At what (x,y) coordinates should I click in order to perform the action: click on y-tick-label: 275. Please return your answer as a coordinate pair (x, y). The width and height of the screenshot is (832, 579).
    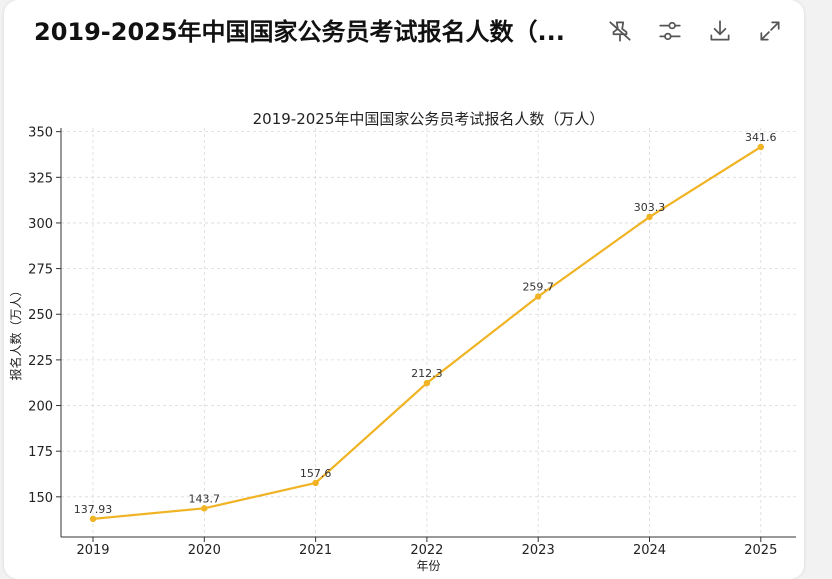
    Looking at the image, I should click on (40, 270).